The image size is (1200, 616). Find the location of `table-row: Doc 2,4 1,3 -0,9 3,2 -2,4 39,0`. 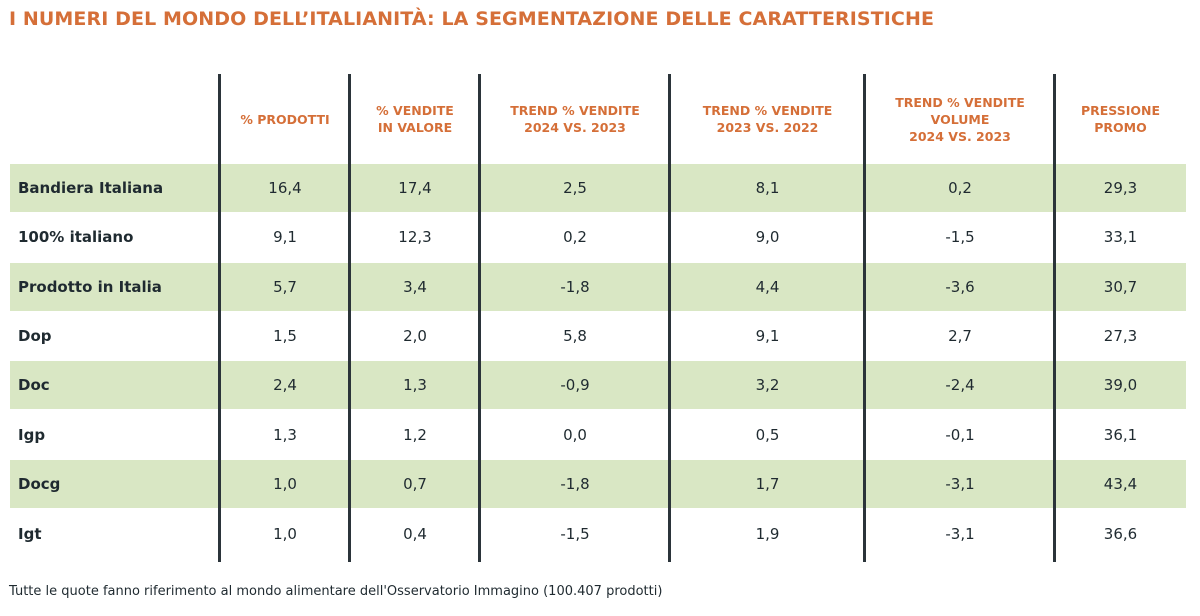

table-row: Doc 2,4 1,3 -0,9 3,2 -2,4 39,0 is located at coordinates (598, 385).